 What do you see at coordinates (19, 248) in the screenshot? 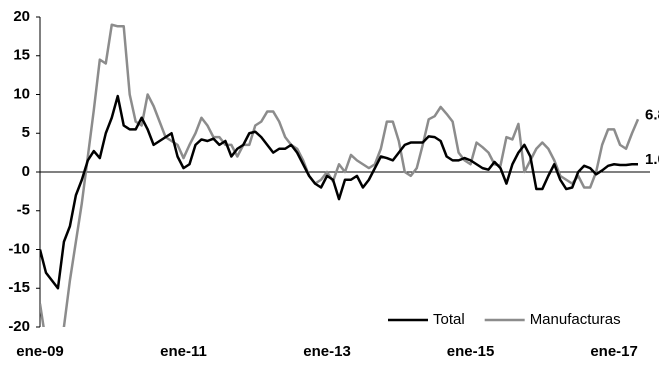
I see `y-tick-label: -10` at bounding box center [19, 248].